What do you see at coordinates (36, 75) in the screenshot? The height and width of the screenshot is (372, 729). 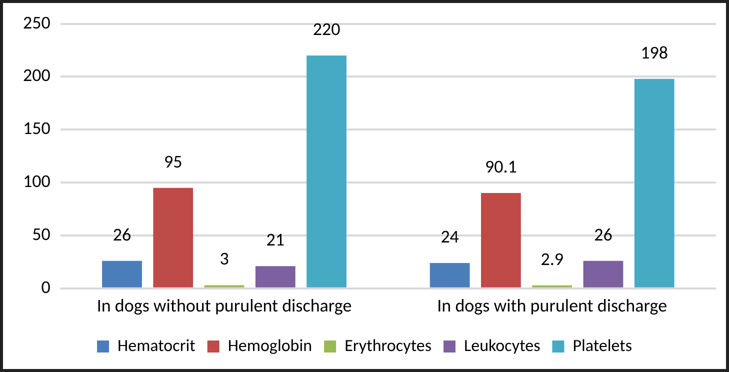 I see `y-tick-label: 200` at bounding box center [36, 75].